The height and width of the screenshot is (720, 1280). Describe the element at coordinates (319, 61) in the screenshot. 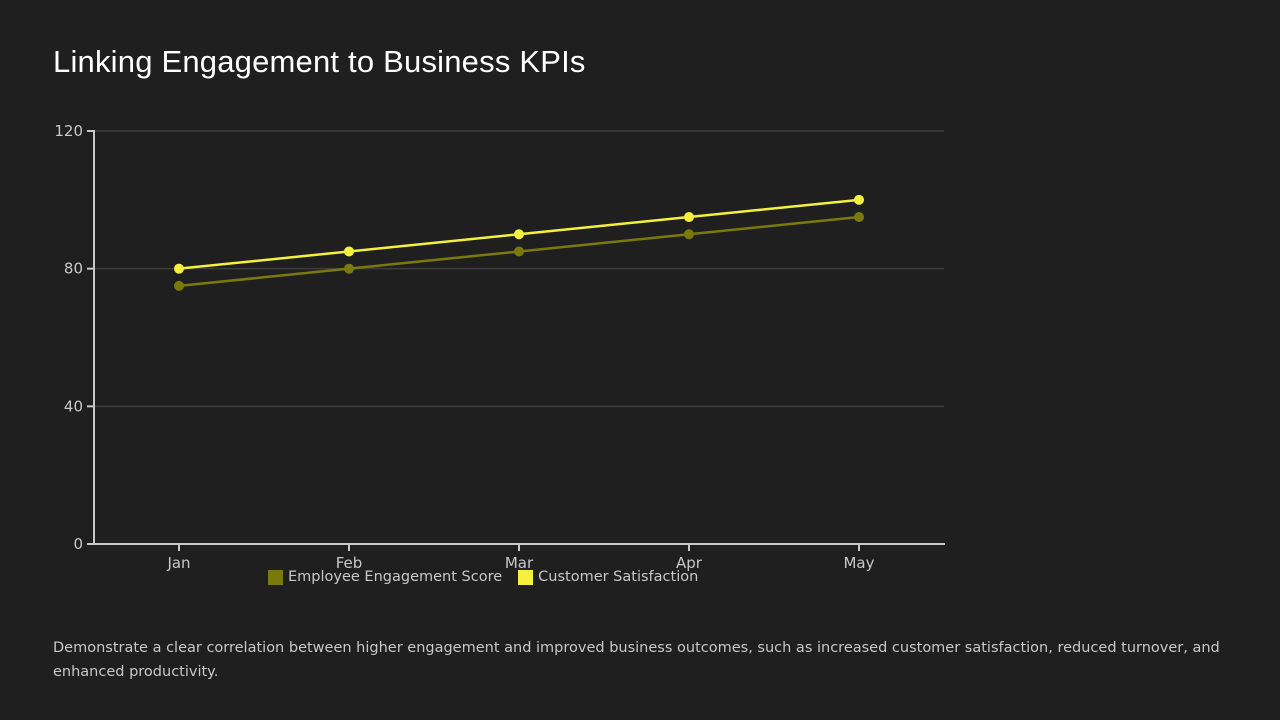

I see `slide-title: Linking Engagement to Business KPIs` at that location.